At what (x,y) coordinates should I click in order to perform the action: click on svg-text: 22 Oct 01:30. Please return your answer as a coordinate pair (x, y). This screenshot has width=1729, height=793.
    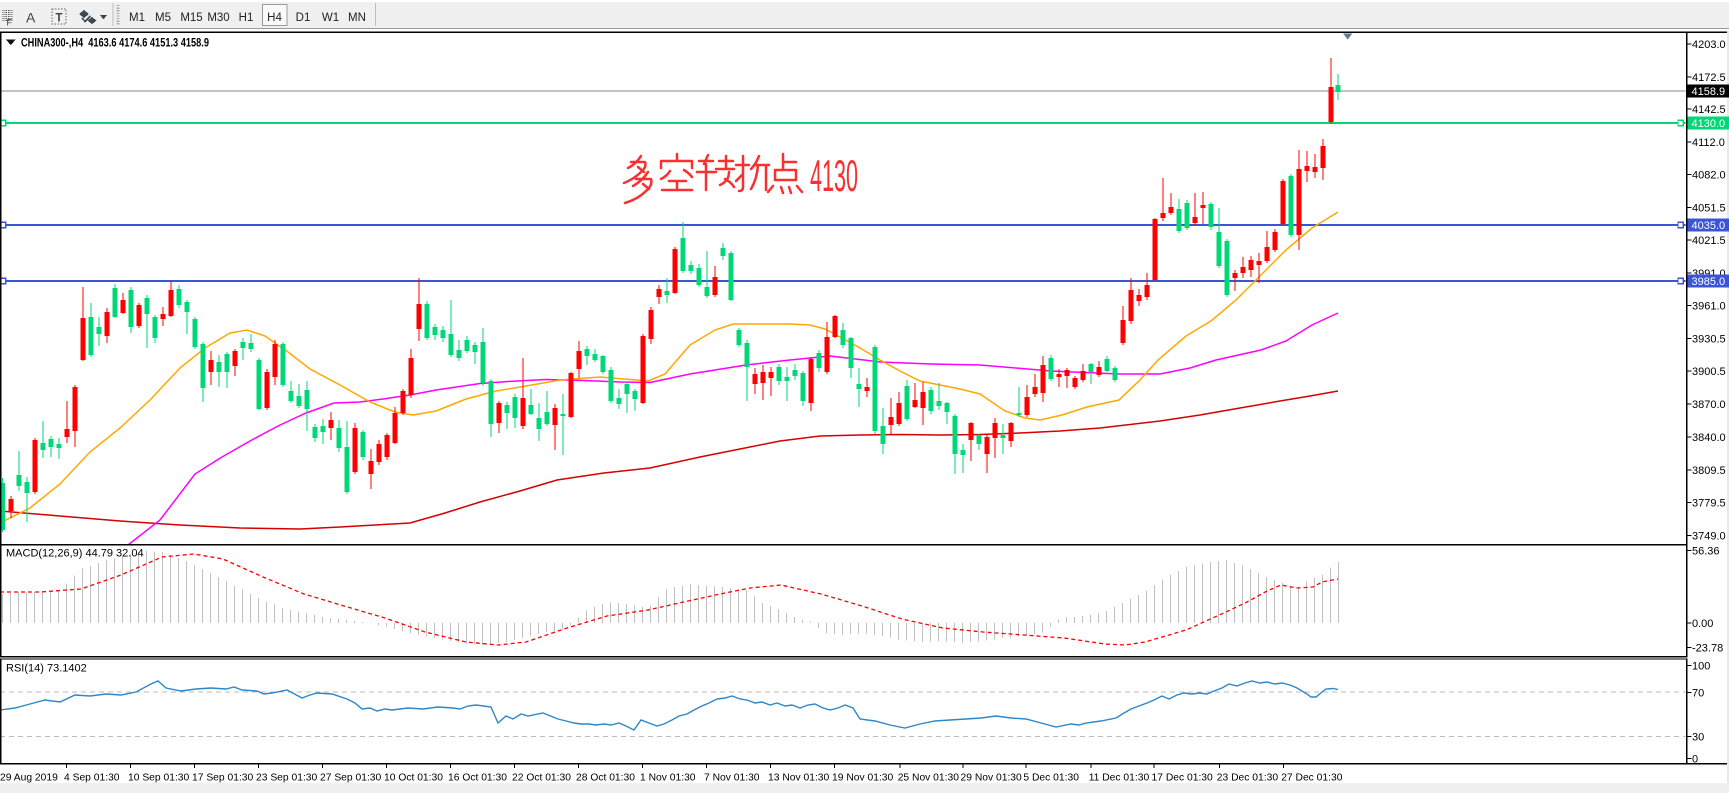
    Looking at the image, I should click on (541, 777).